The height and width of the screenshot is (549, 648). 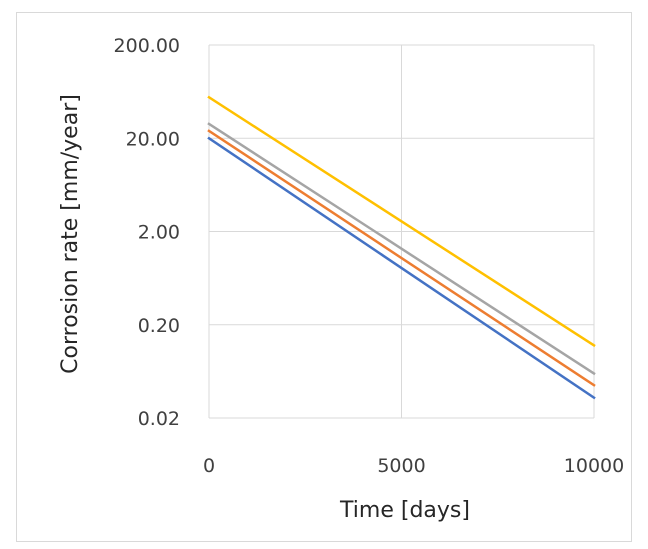 What do you see at coordinates (153, 139) in the screenshot?
I see `y-tick-label: 20.00` at bounding box center [153, 139].